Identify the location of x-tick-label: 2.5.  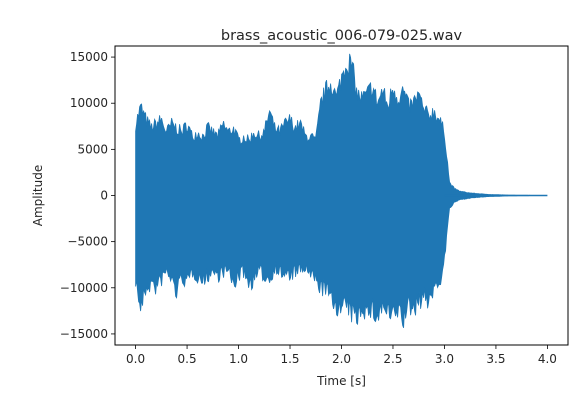
(392, 359).